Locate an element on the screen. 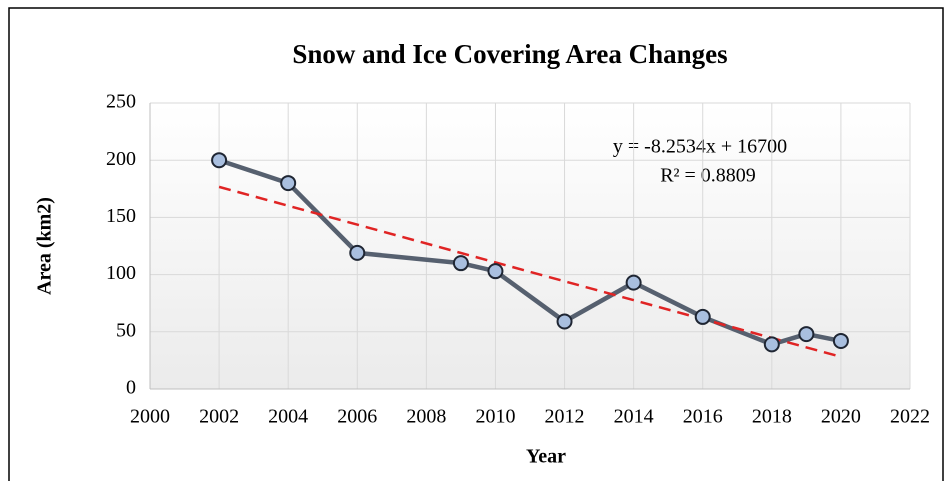 Image resolution: width=945 pixels, height=481 pixels. y-tick-label: 100 is located at coordinates (121, 273).